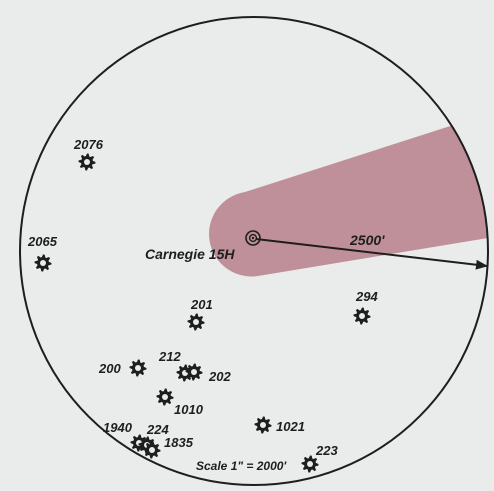 The height and width of the screenshot is (491, 494). I want to click on well-2065: 2065, so click(42, 253).